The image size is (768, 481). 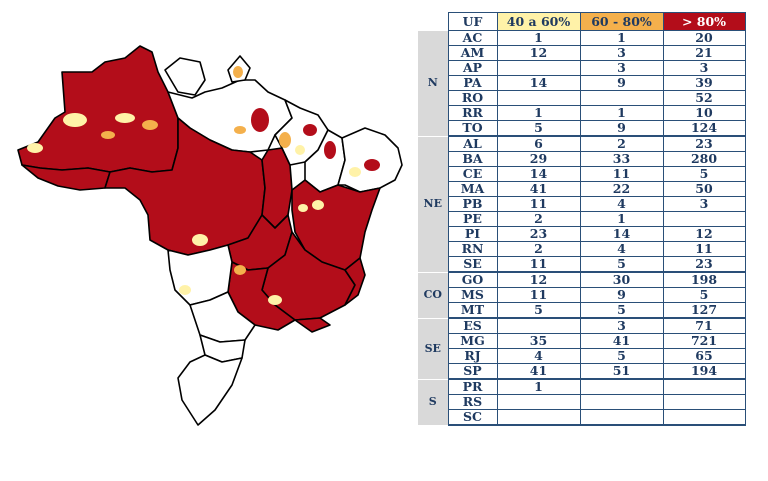 I want to click on table-row: PB 11 4 3, so click(x=582, y=204).